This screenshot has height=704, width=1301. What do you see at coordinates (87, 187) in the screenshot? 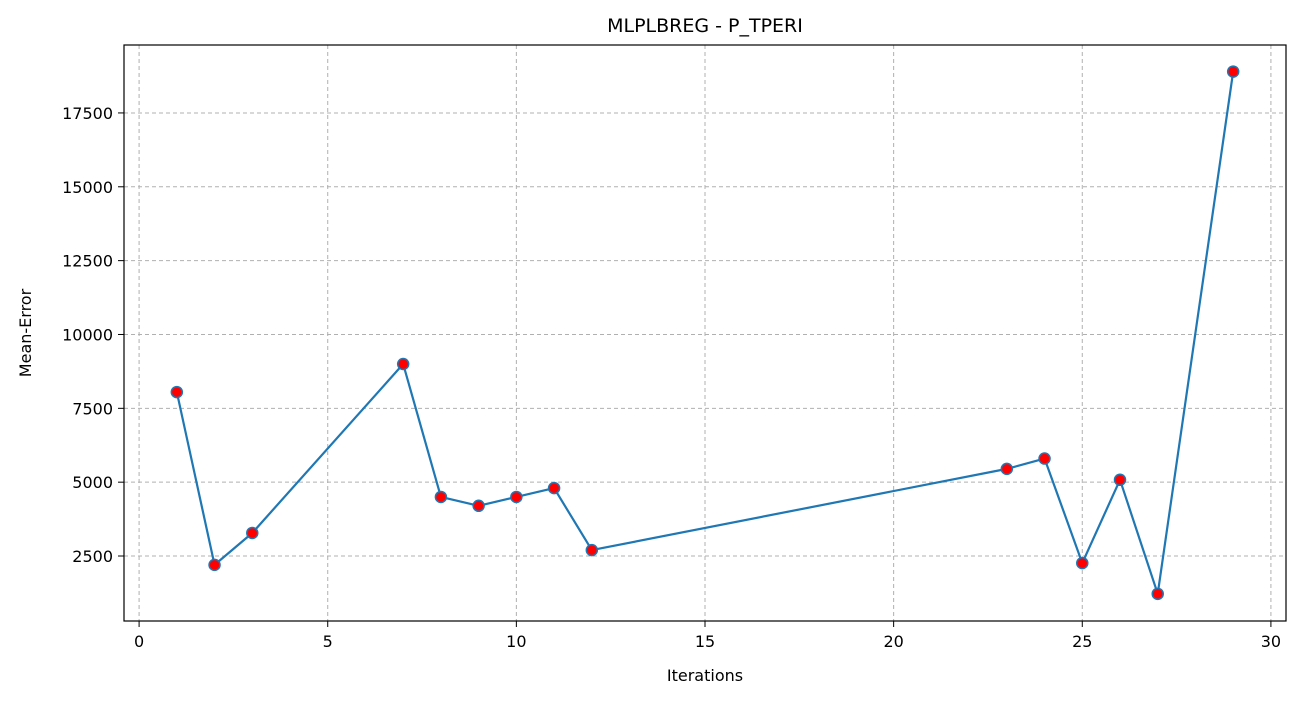
I see `y-tick-label: 15000` at bounding box center [87, 187].